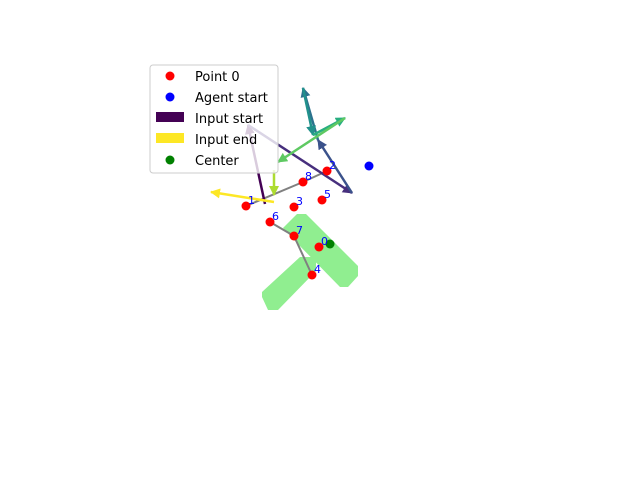 Image resolution: width=640 pixels, height=480 pixels. Describe the element at coordinates (217, 161) in the screenshot. I see `legend-label-center: Center` at that location.